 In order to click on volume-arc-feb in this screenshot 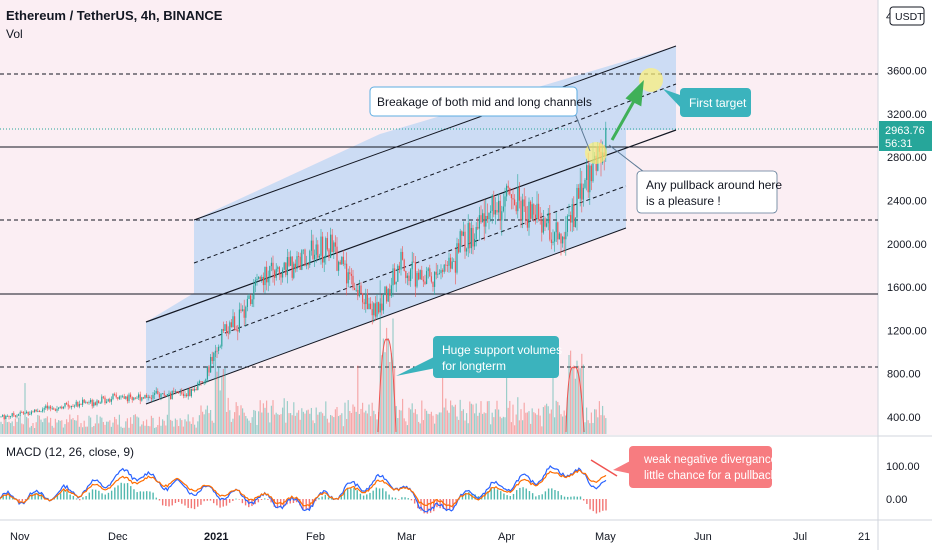, I will do `click(387, 385)`.